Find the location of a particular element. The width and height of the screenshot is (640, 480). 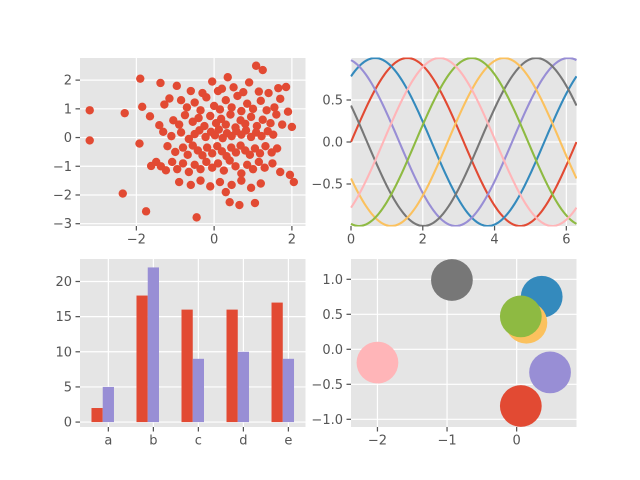

bar-series is located at coordinates (187, 359).